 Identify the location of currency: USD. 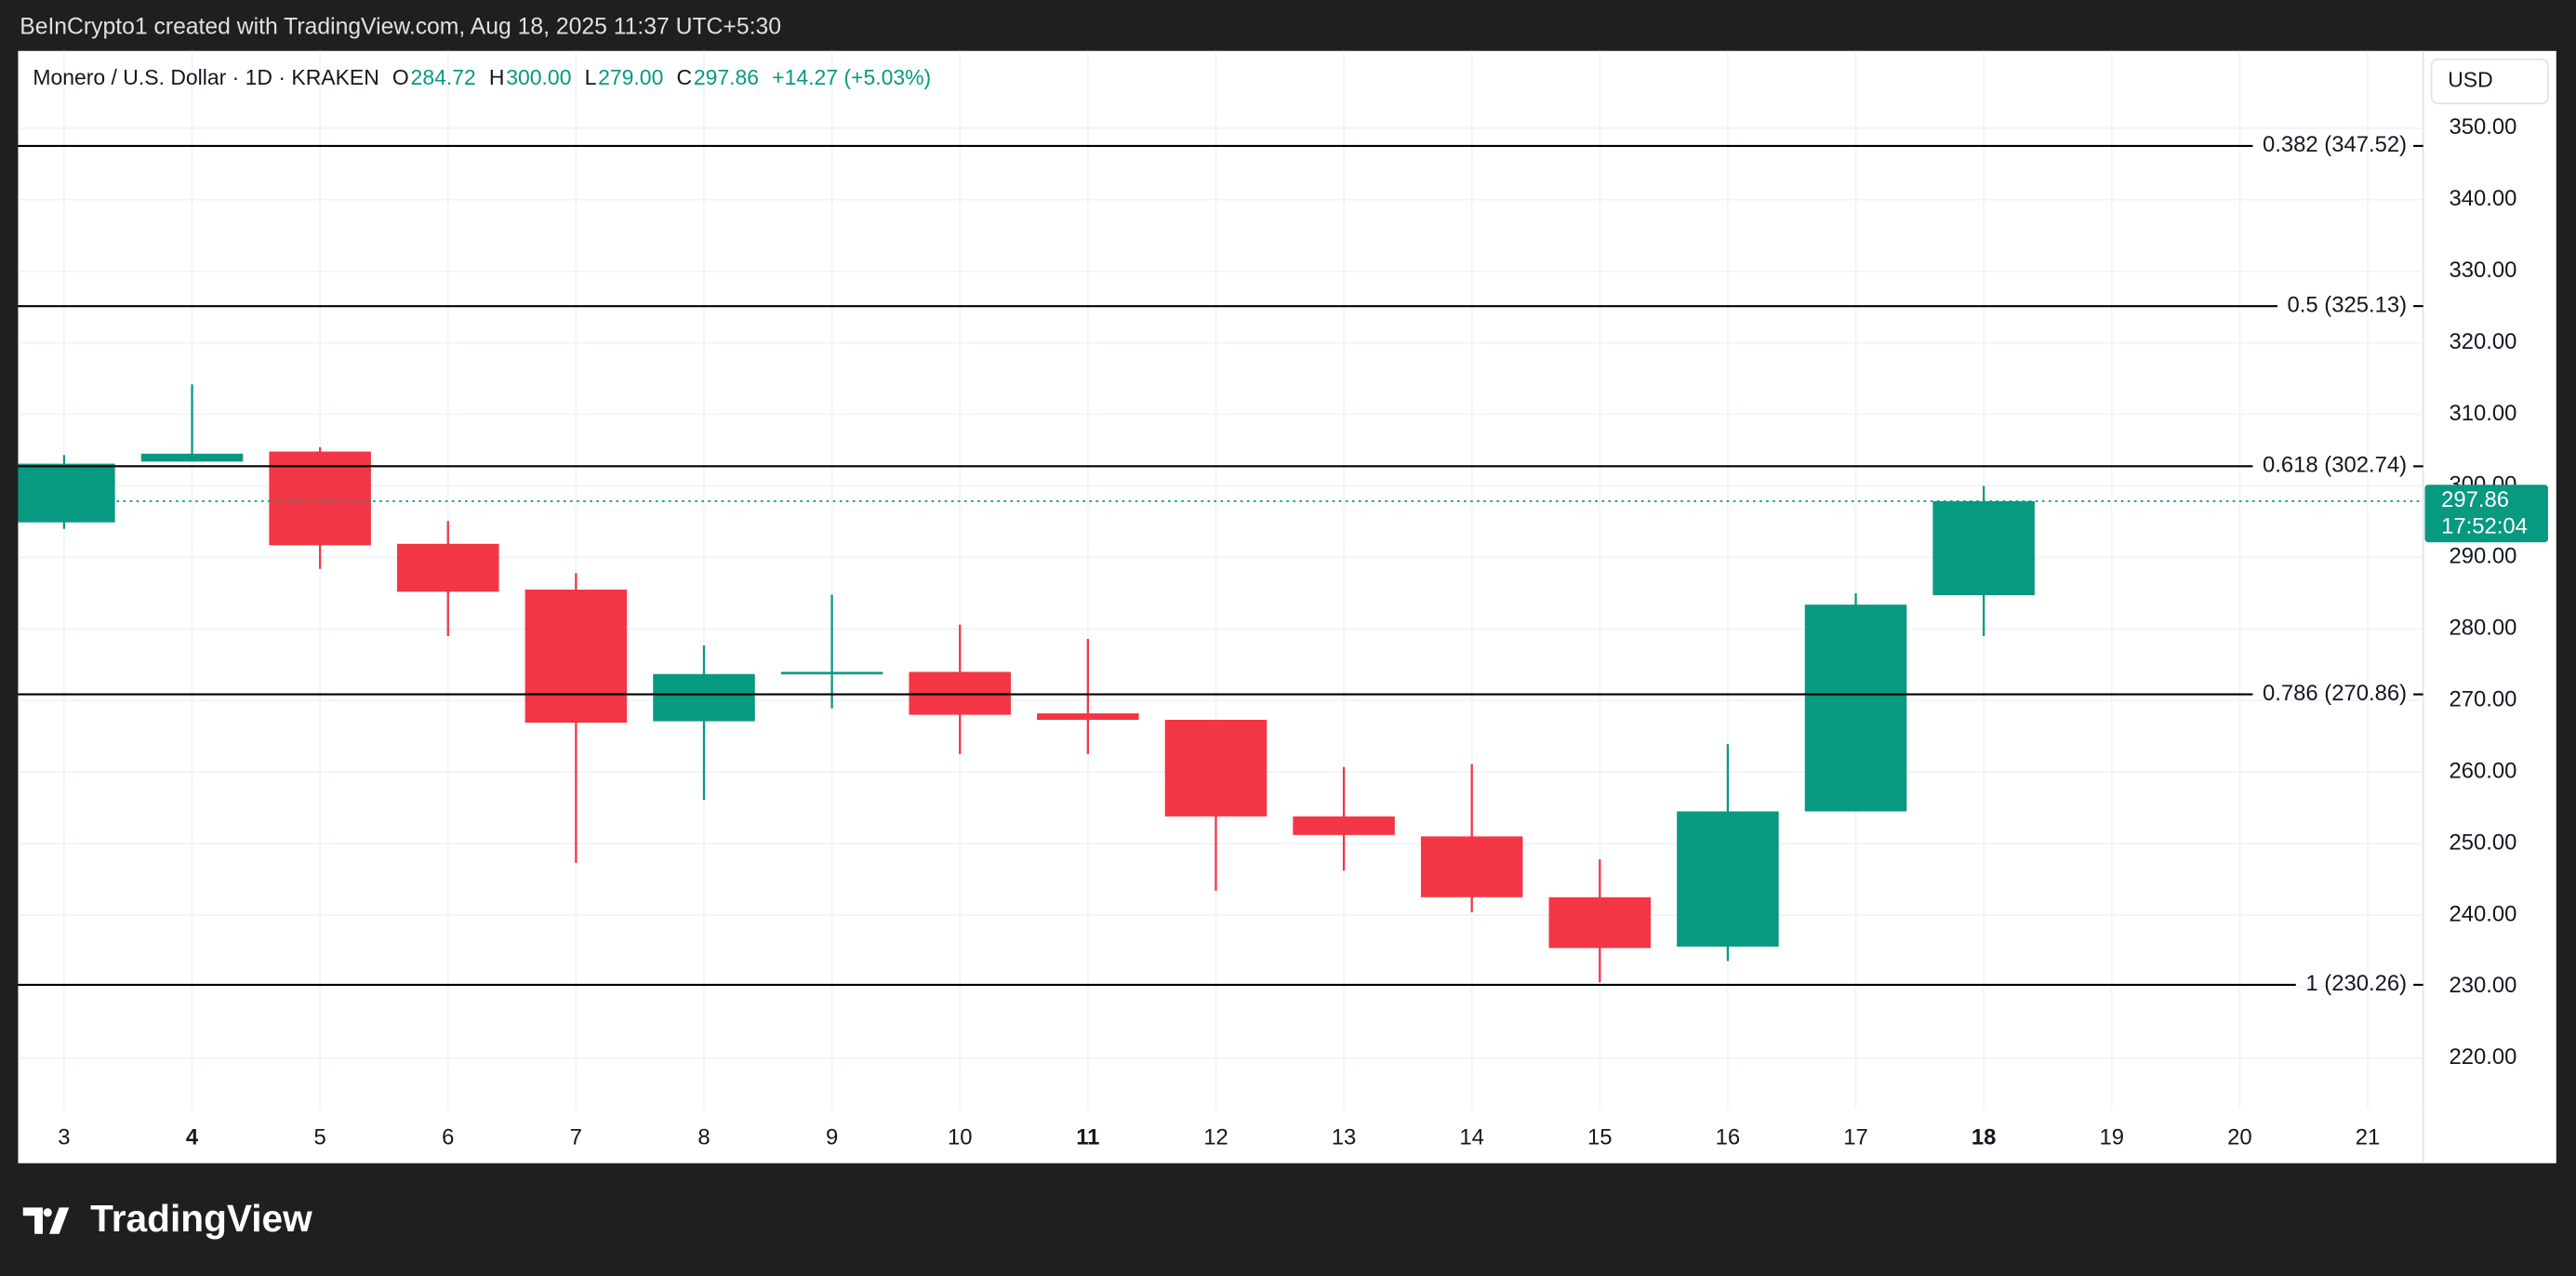
(2470, 80).